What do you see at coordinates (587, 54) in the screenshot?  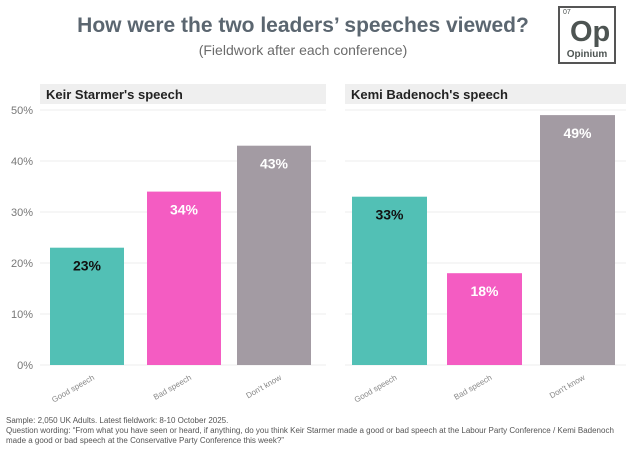 I see `logo-name: Opinium` at bounding box center [587, 54].